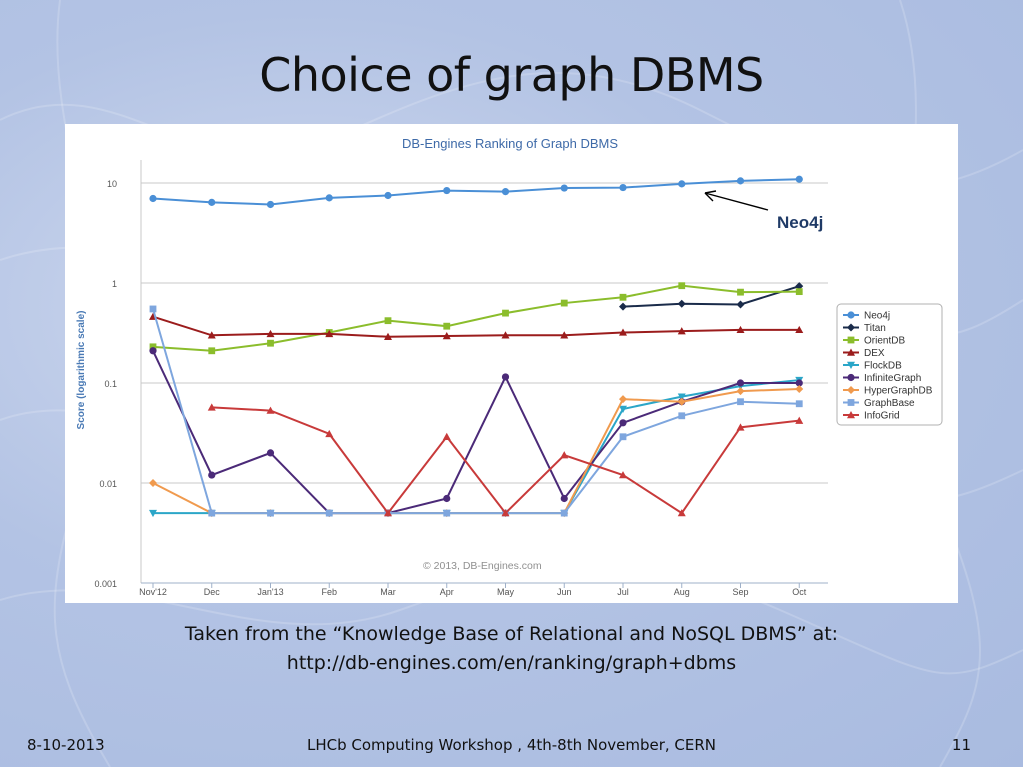 The image size is (1023, 767). What do you see at coordinates (511, 75) in the screenshot?
I see `slide-title: Choice of graph DBMS` at bounding box center [511, 75].